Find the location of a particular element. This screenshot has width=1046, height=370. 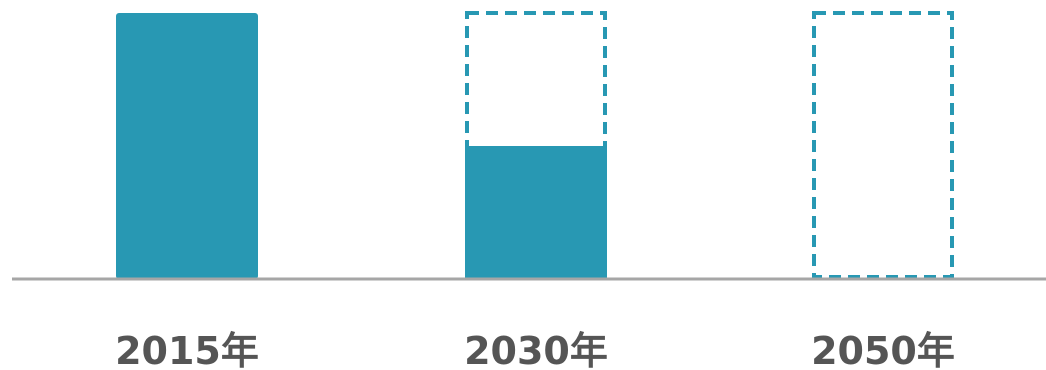

tick-label-2015: 2015年 is located at coordinates (187, 349).